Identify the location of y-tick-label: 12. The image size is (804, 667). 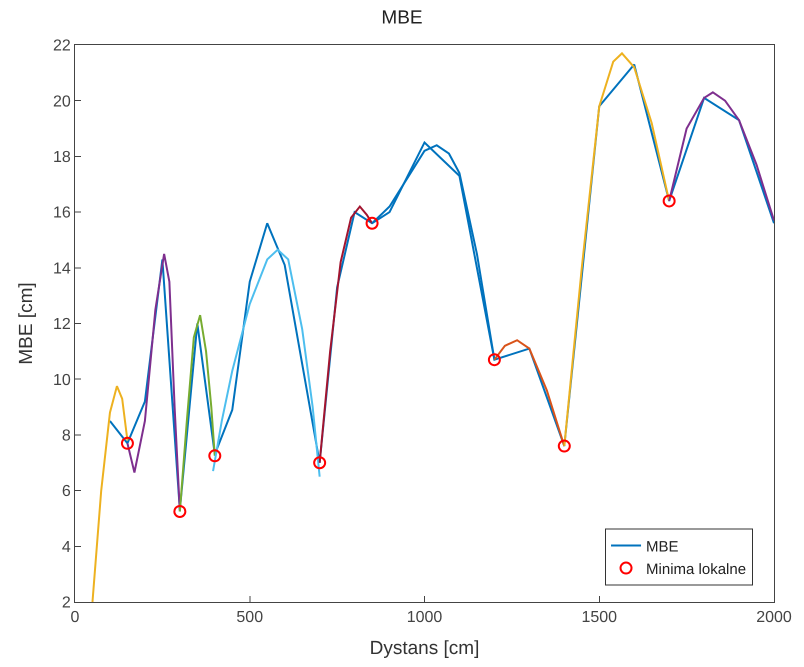
(62, 325).